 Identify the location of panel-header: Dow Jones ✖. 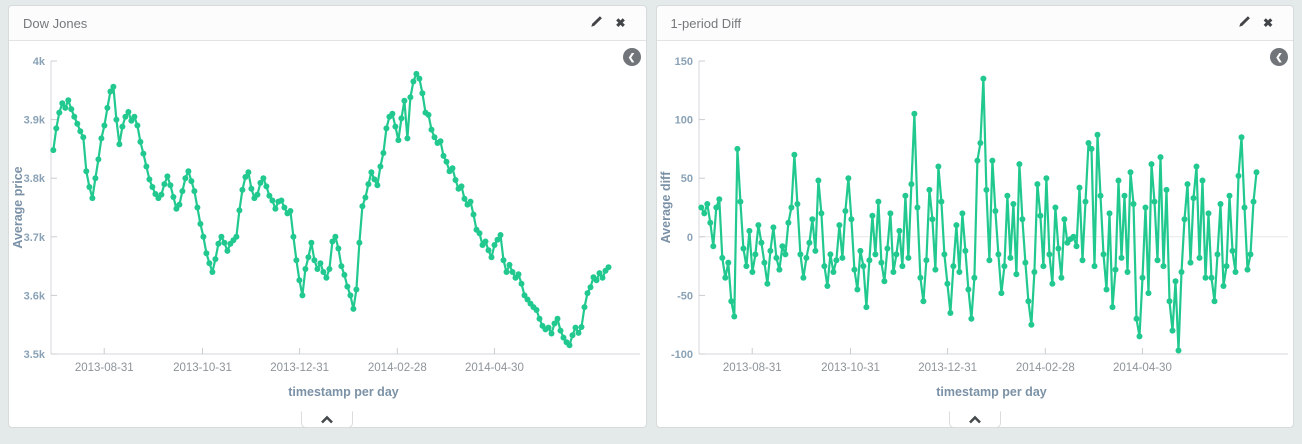
(327, 23).